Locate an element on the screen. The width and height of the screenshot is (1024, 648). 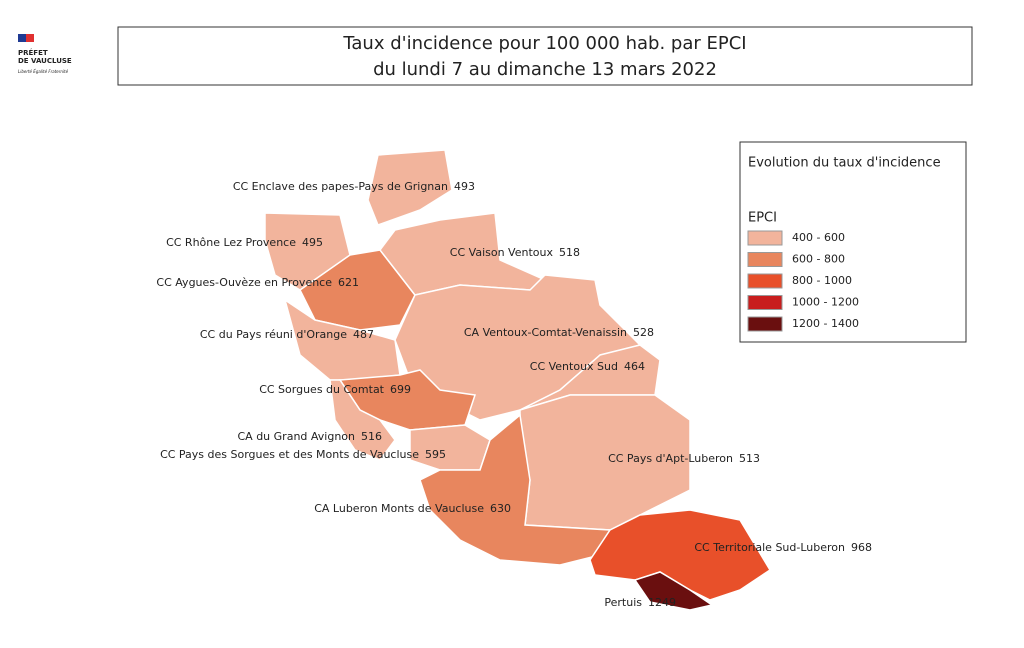
region-label: Pertuis 1249 is located at coordinates (640, 602).